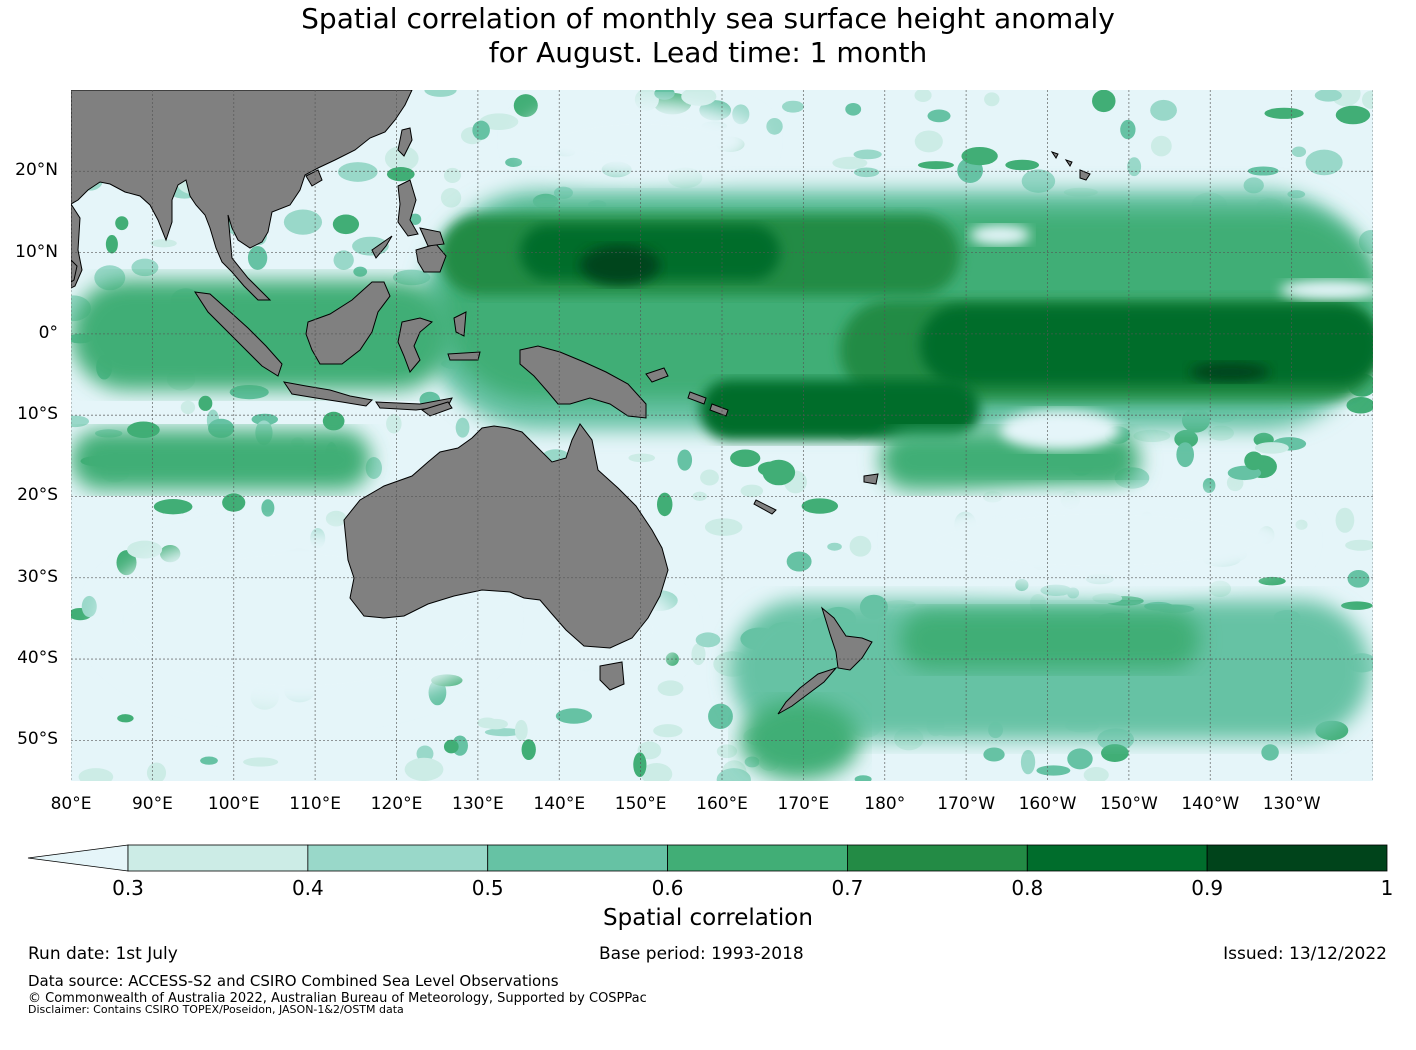 The width and height of the screenshot is (1416, 1050). Describe the element at coordinates (1027, 888) in the screenshot. I see `colorbar-tick-label: 0.8` at that location.